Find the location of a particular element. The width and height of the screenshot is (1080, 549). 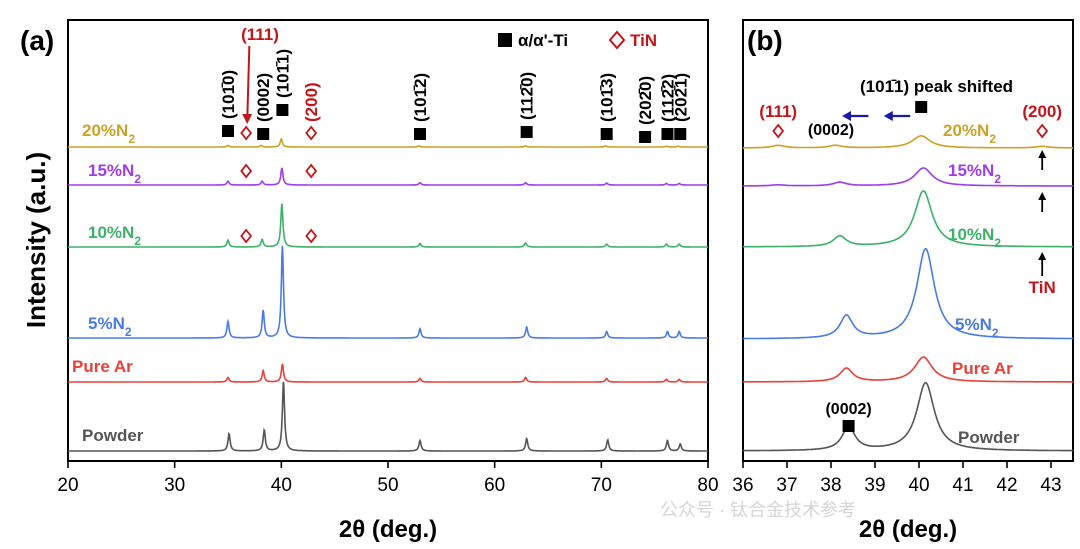

x-tick-label: 50 is located at coordinates (387, 485).